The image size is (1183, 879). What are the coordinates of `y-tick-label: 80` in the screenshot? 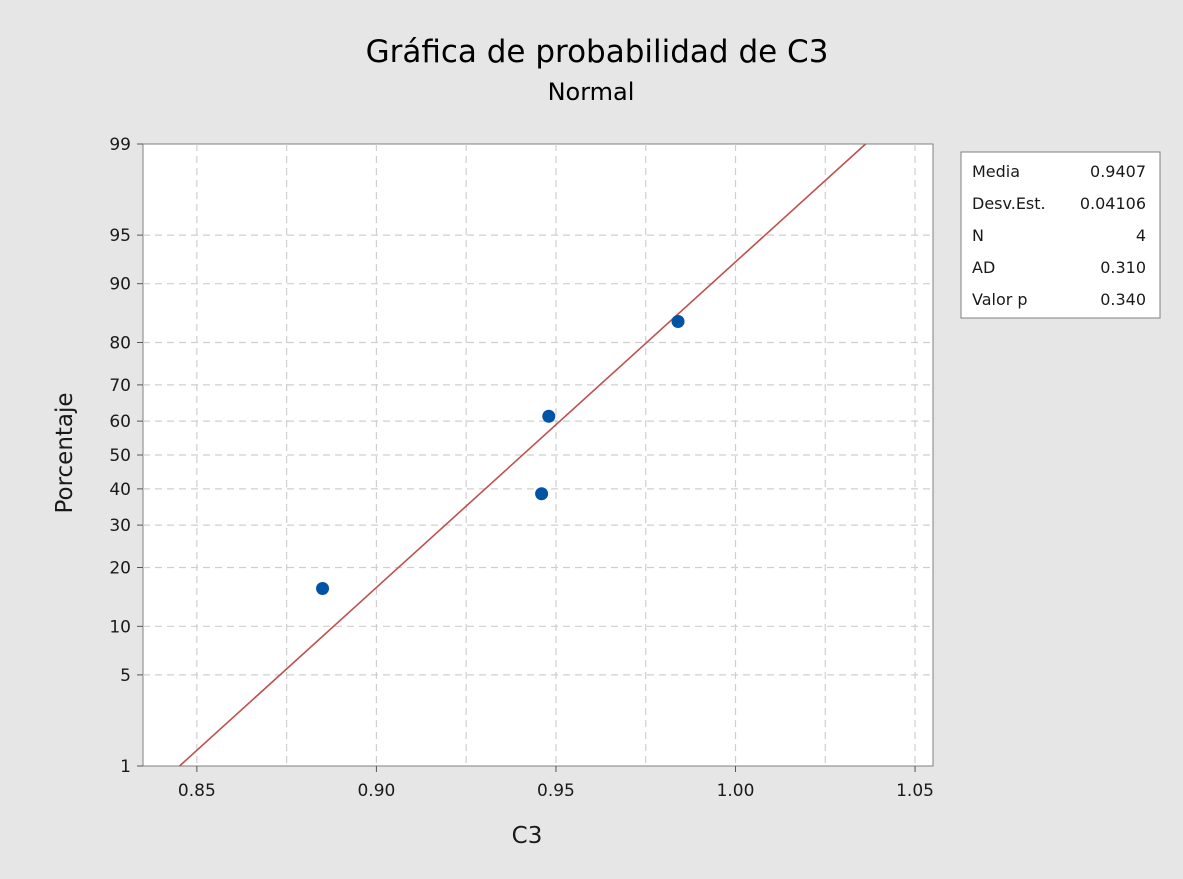 It's located at (120, 343).